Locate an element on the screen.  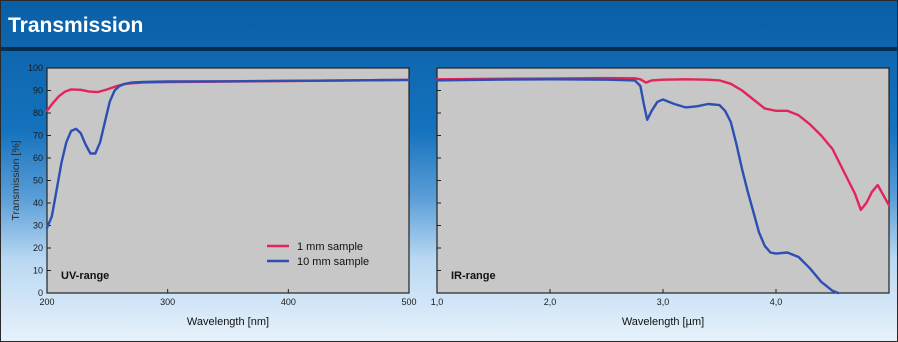
legend-label-10-mm-sample: 10 mm sample is located at coordinates (333, 262).